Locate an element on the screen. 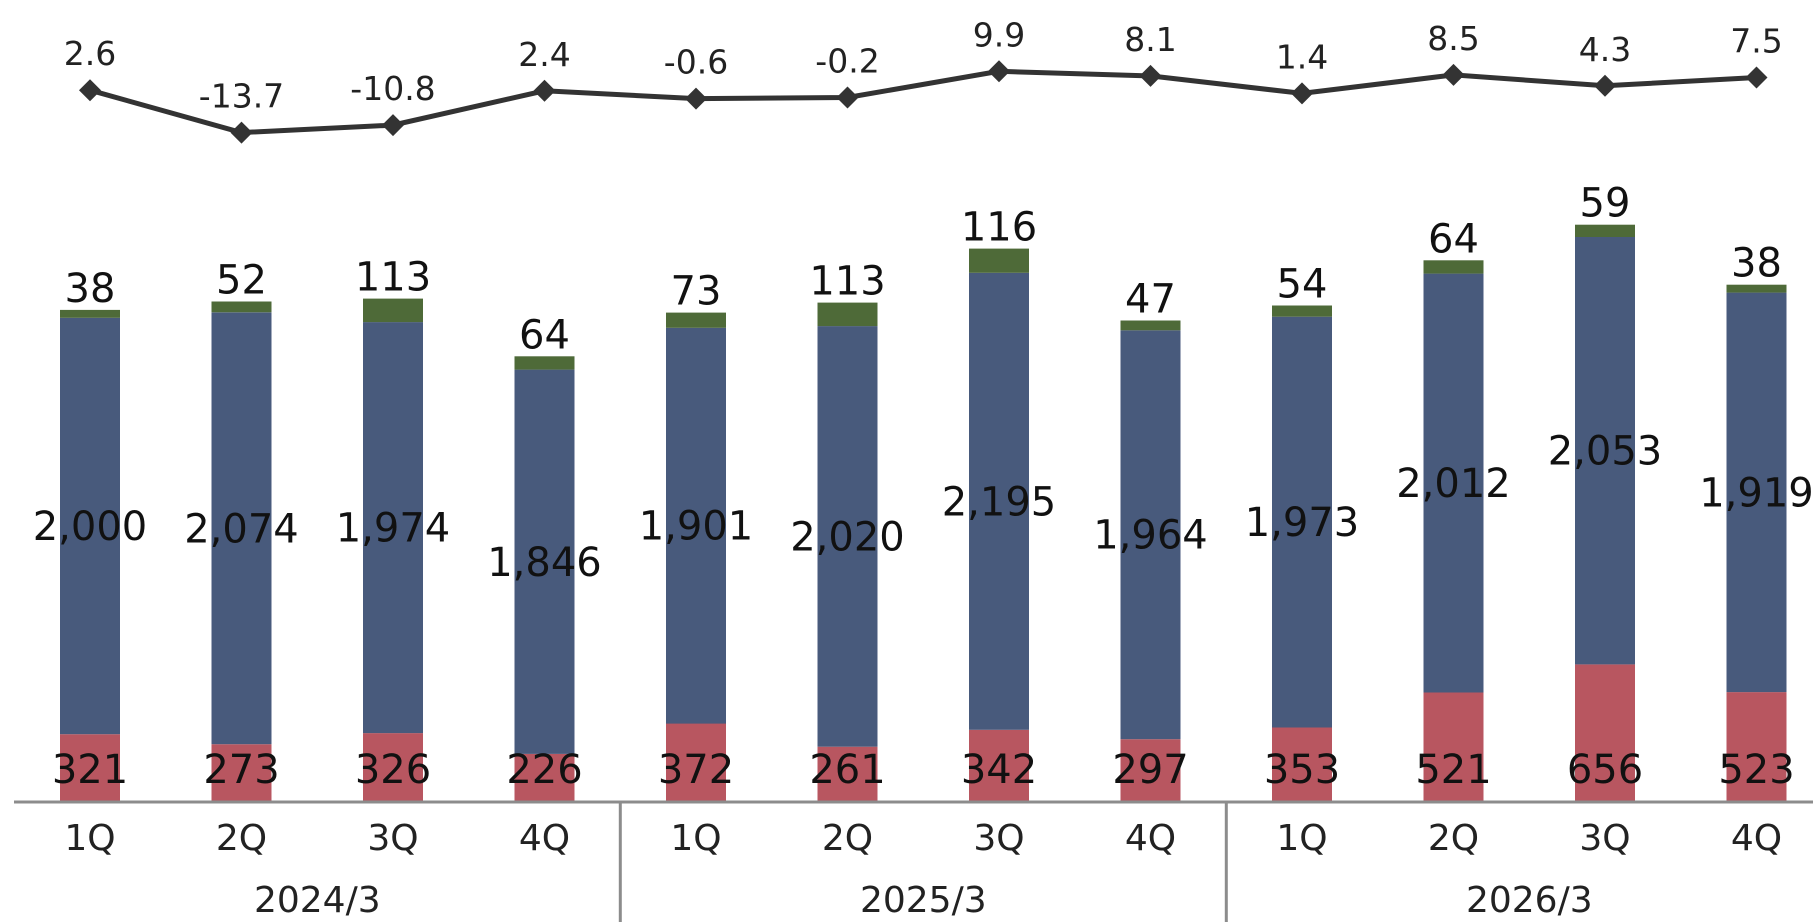  data-label-s2-11: 38 is located at coordinates (1756, 264).